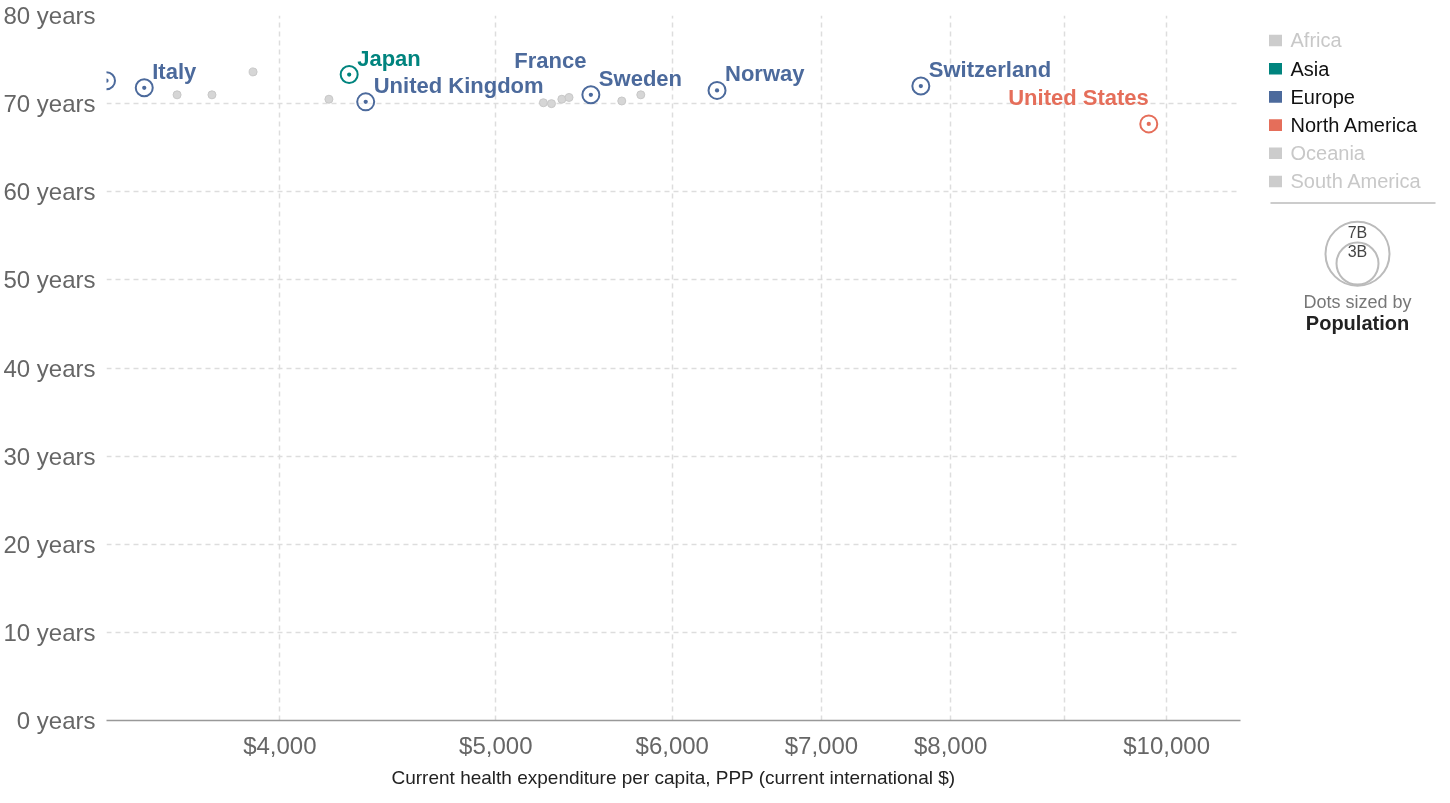 The width and height of the screenshot is (1450, 803). I want to click on annotation: Norway, so click(765, 74).